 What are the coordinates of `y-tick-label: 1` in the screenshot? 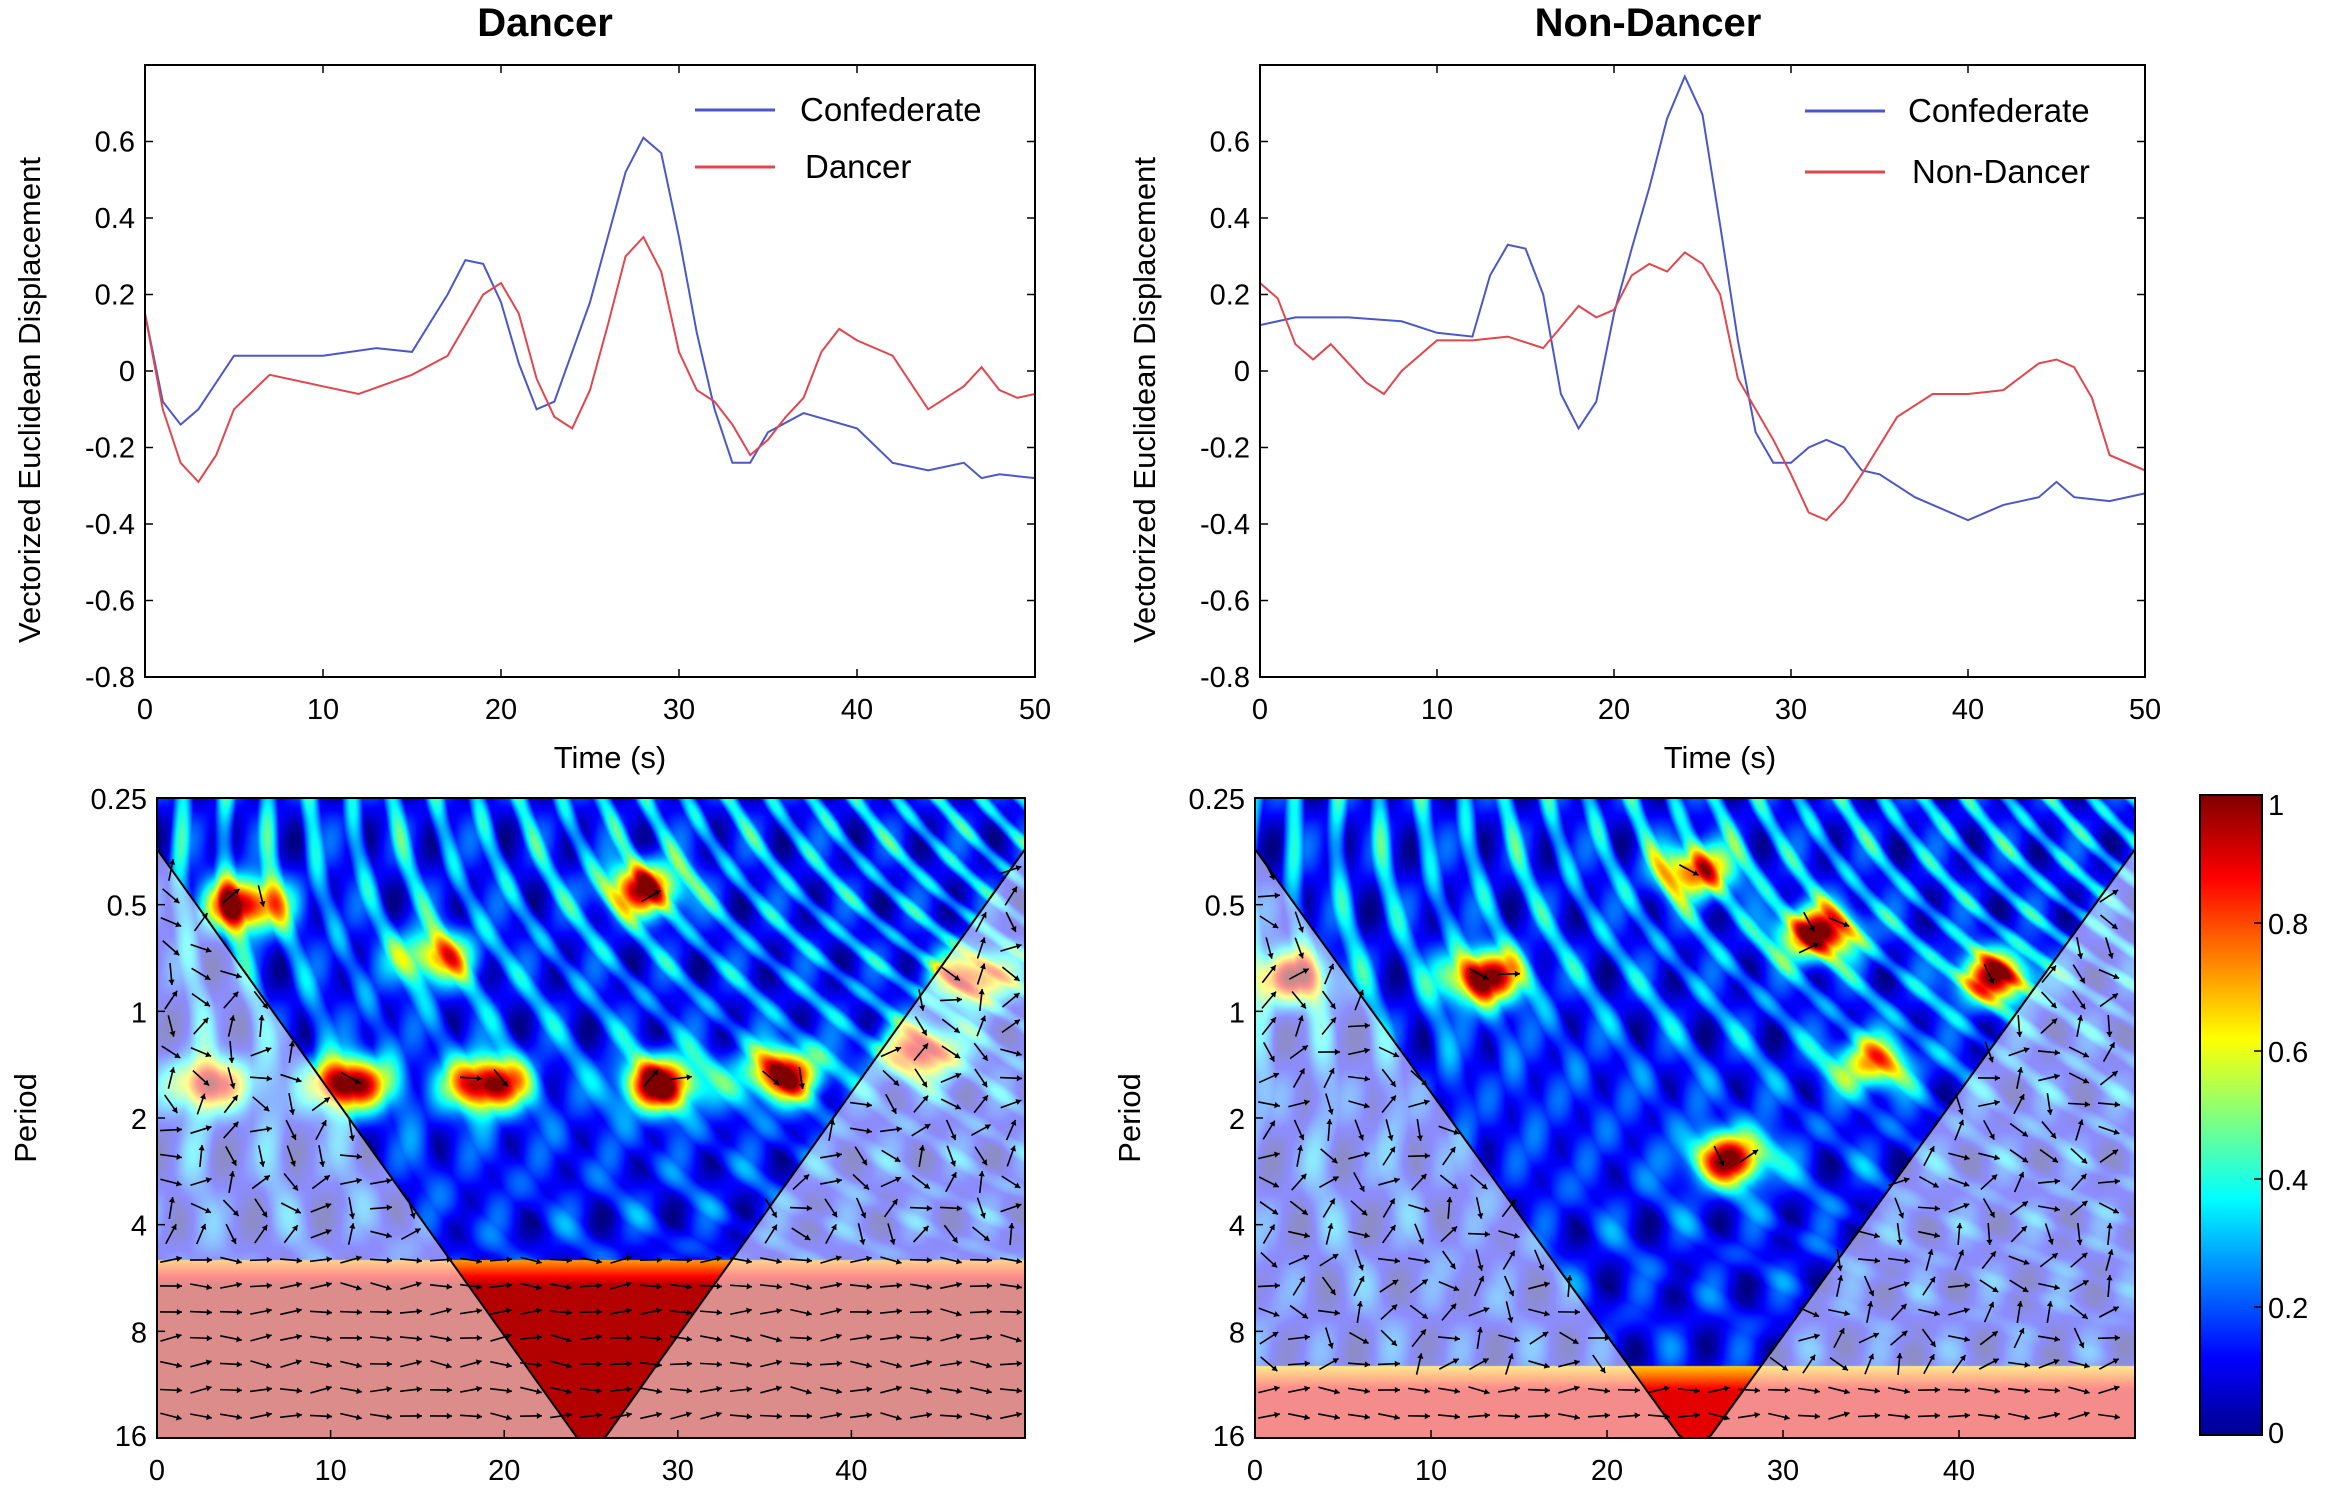 It's located at (139, 1013).